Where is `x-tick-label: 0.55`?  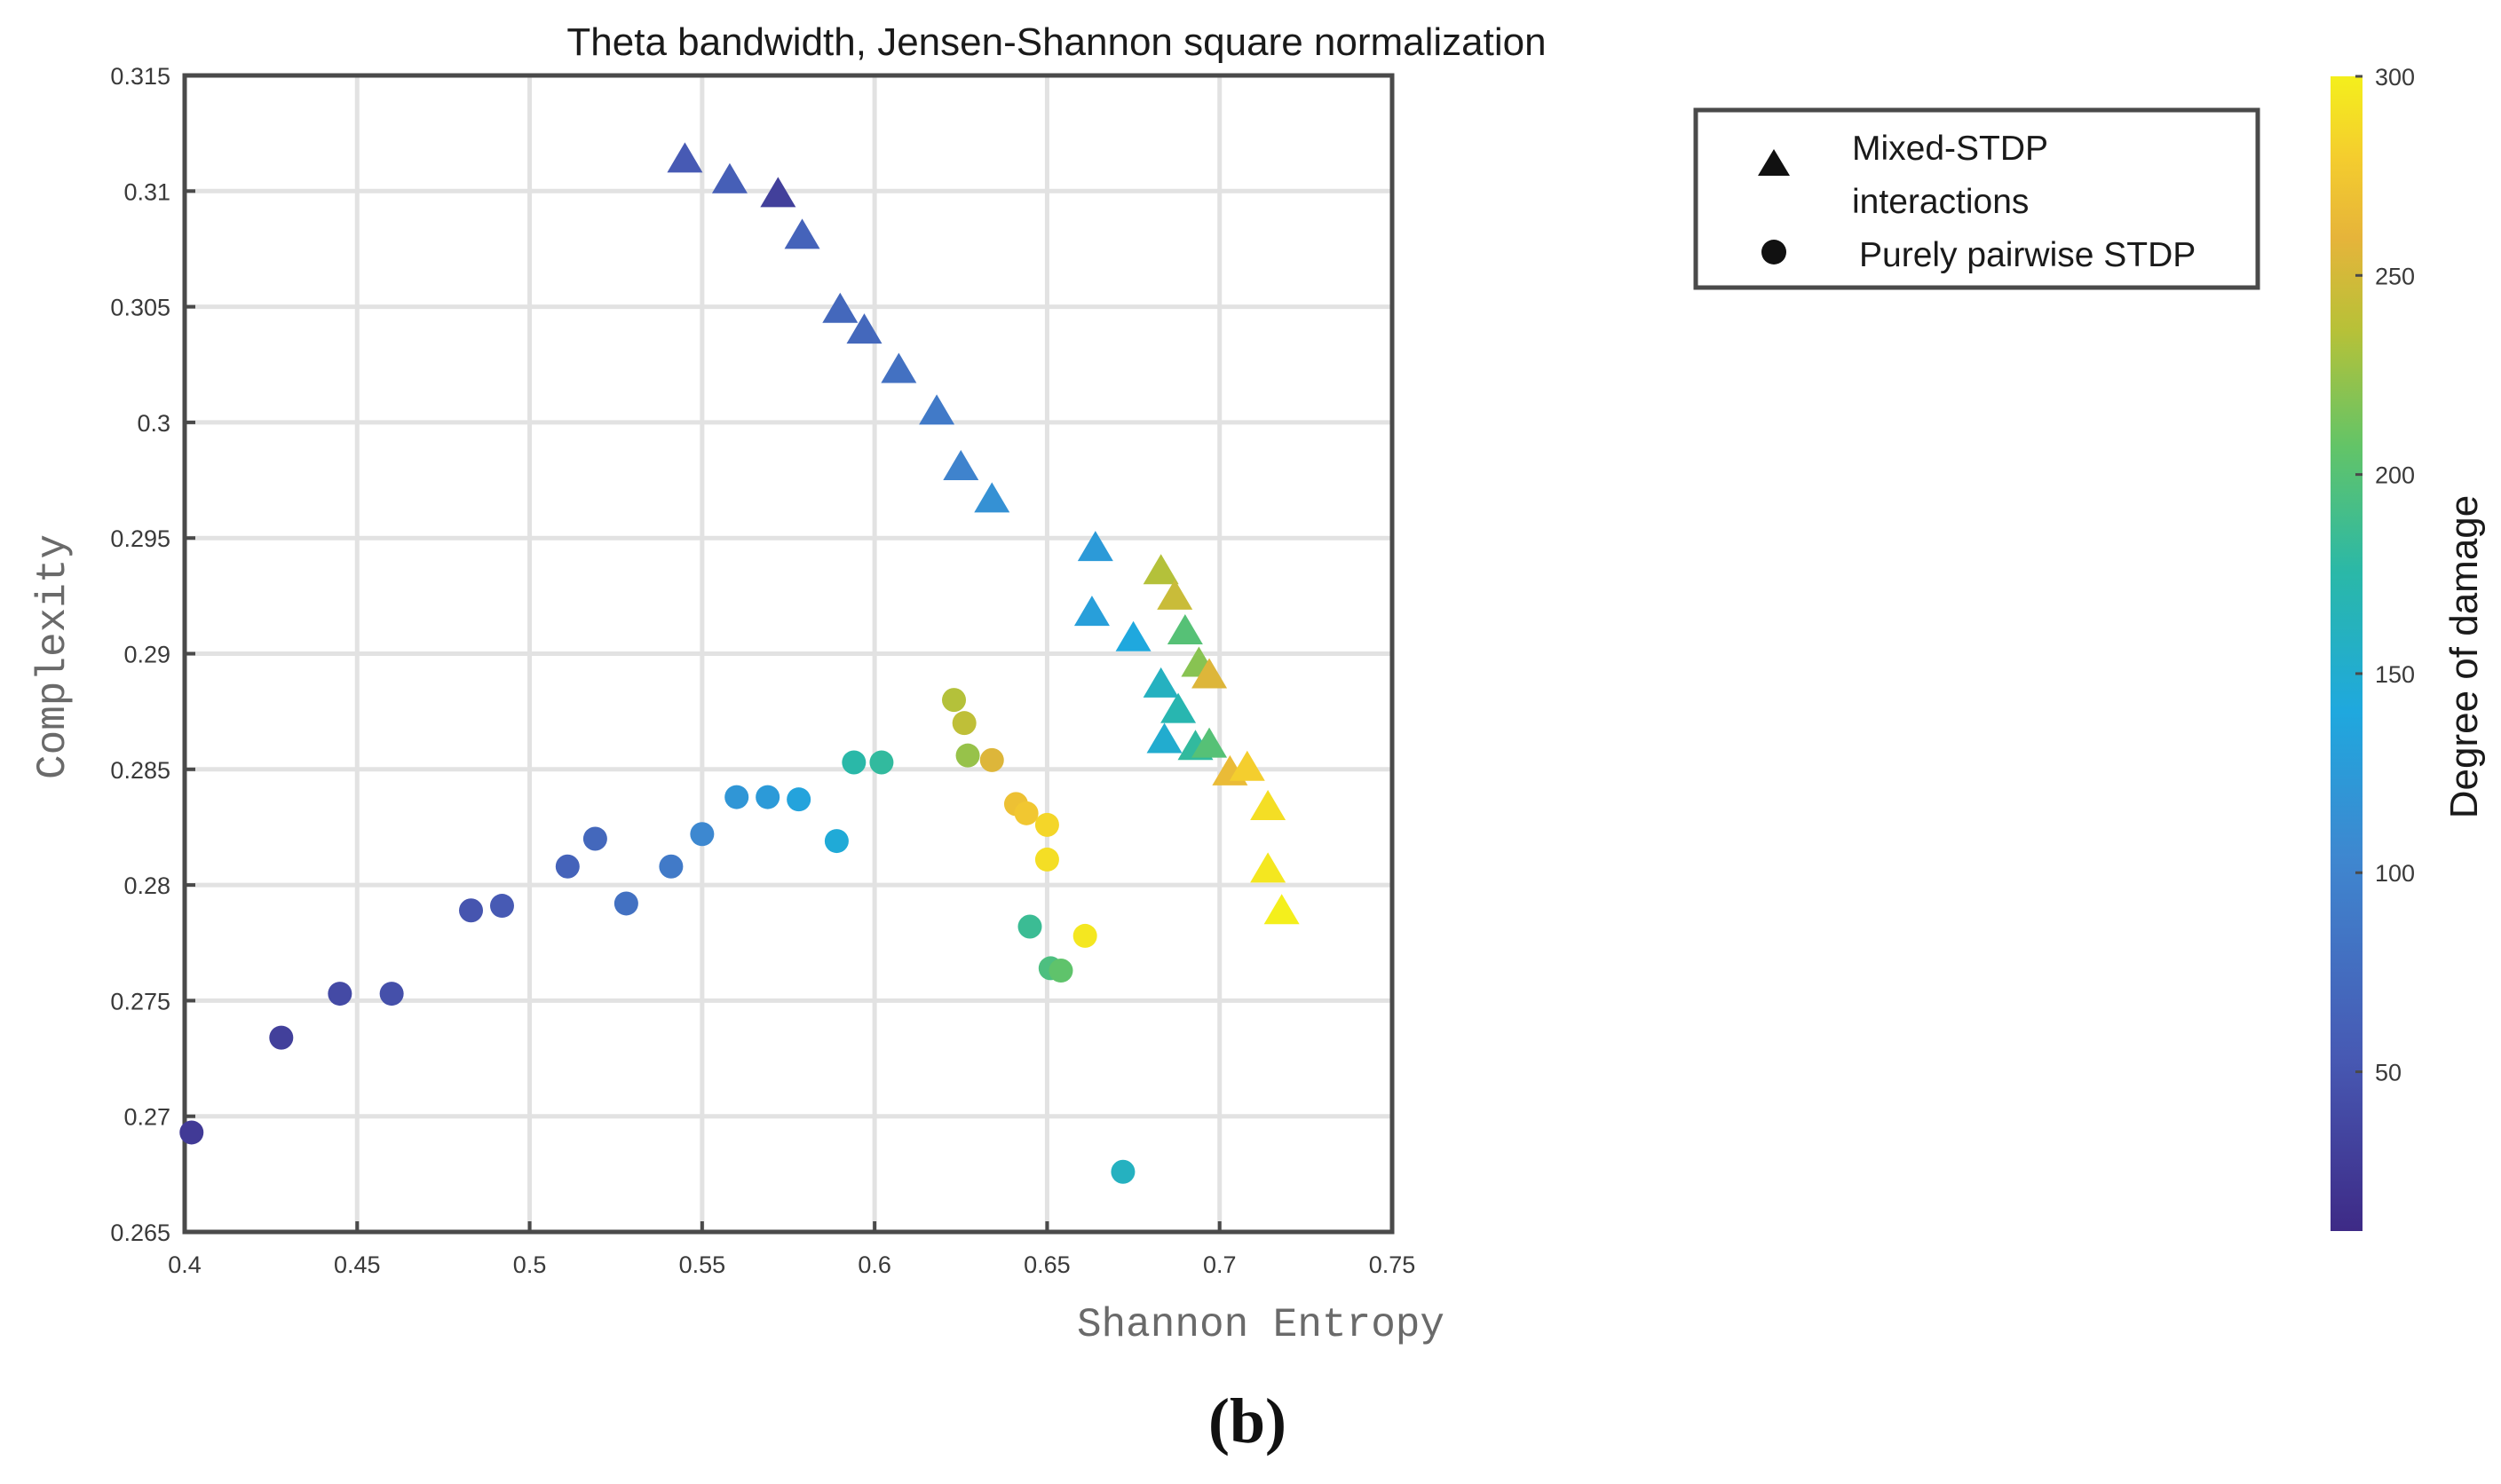 x-tick-label: 0.55 is located at coordinates (702, 1265).